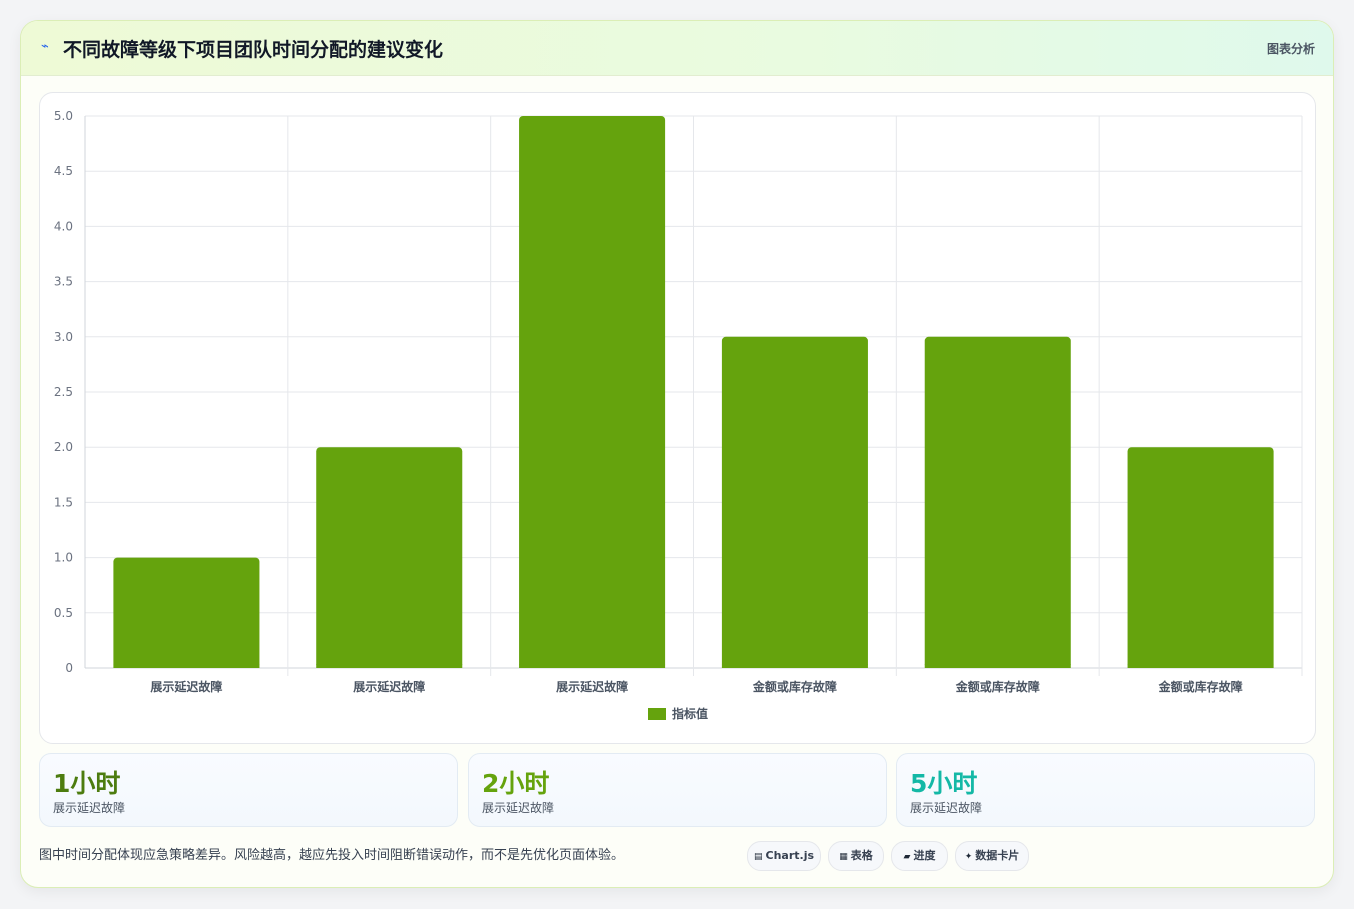  Describe the element at coordinates (63, 337) in the screenshot. I see `y-tick-label: 3.0` at that location.